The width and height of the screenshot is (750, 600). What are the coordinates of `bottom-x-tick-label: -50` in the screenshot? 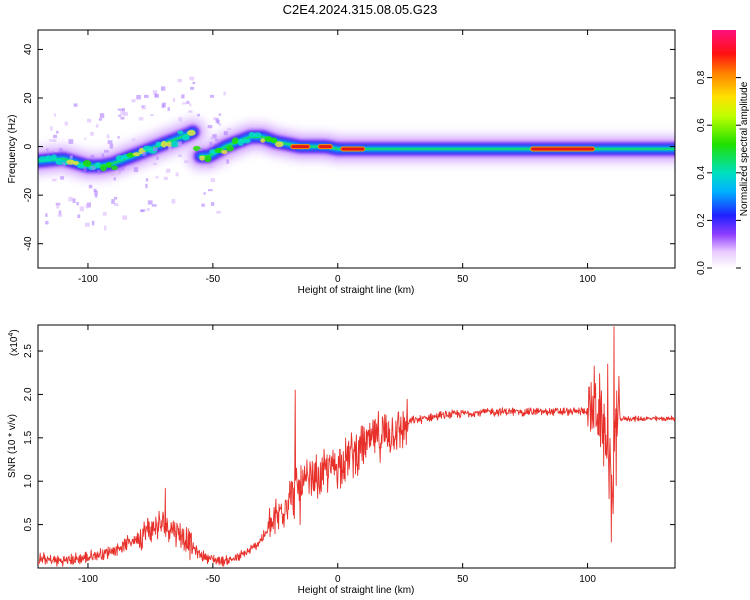 It's located at (213, 579).